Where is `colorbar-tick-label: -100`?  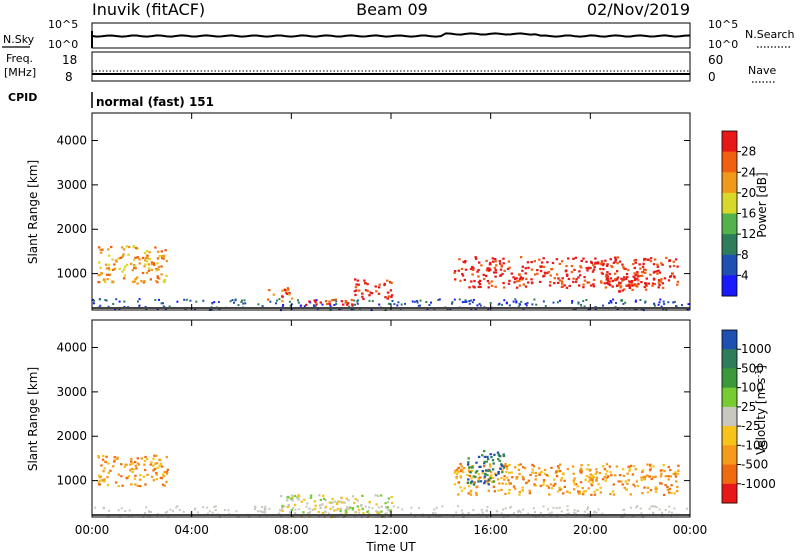
colorbar-tick-label: -100 is located at coordinates (754, 445).